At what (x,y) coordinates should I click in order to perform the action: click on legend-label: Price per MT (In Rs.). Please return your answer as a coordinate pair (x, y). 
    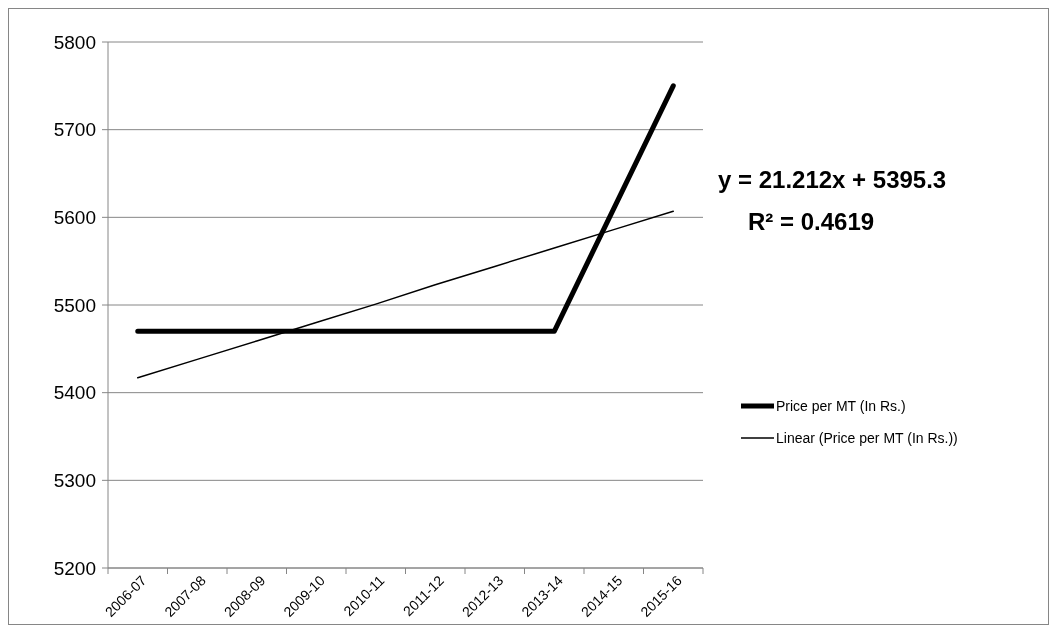
    Looking at the image, I should click on (841, 405).